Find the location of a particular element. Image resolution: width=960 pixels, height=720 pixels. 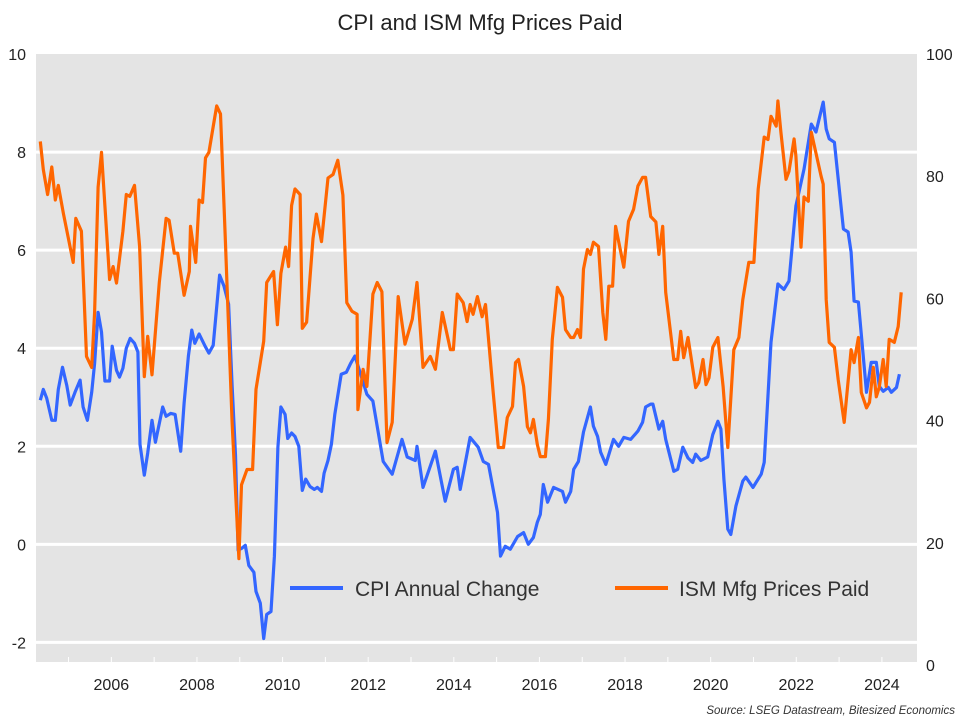

x-tick-label: 2008 is located at coordinates (197, 685).